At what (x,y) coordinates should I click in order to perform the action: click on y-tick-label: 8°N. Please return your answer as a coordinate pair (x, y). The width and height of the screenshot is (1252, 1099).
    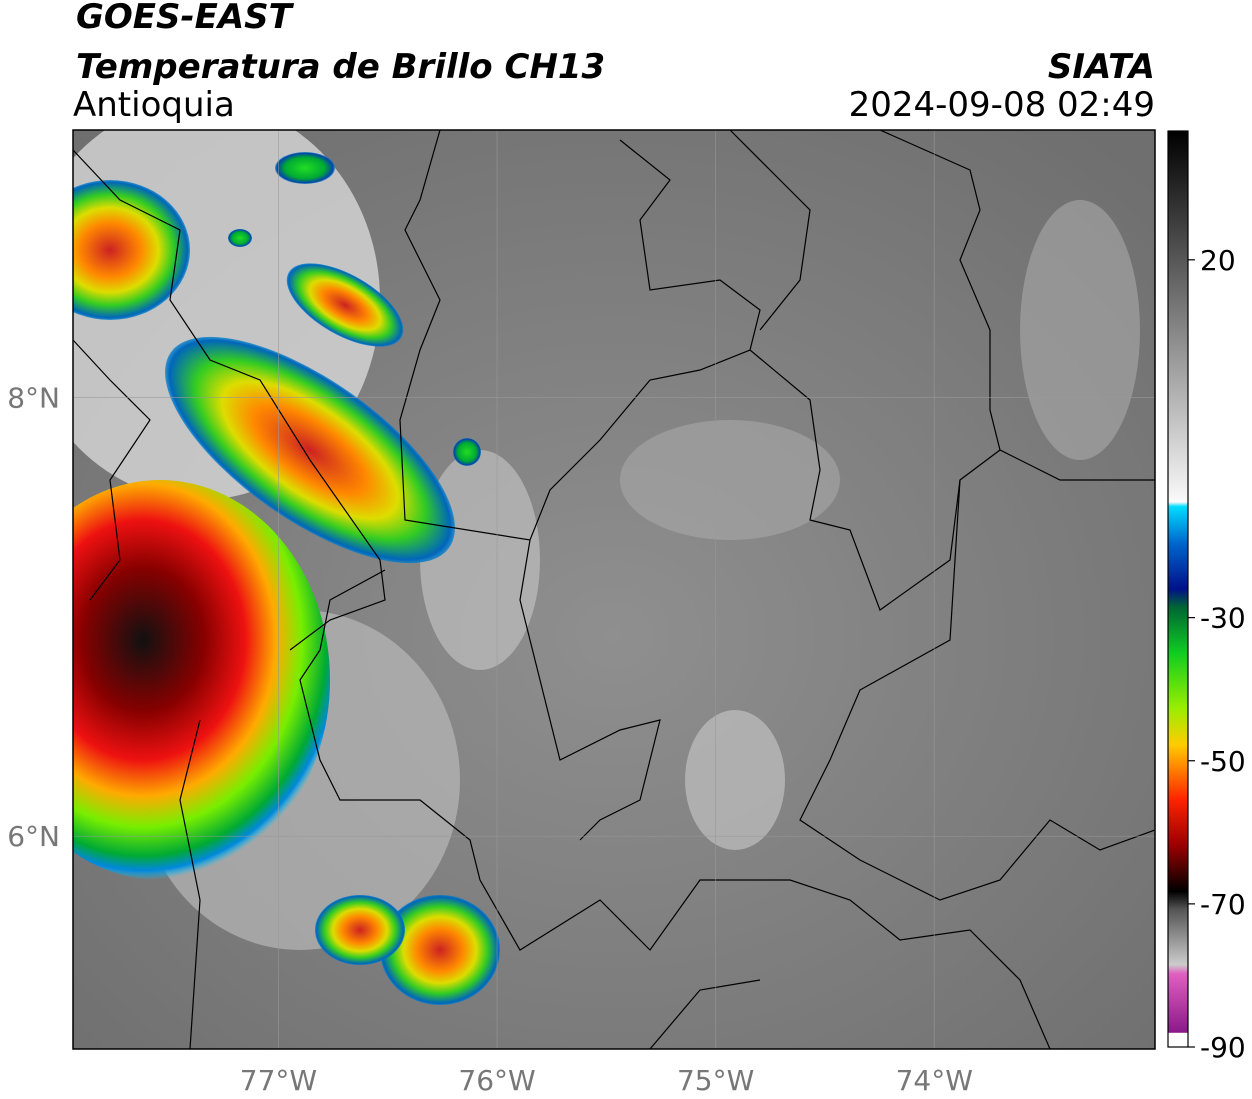
    Looking at the image, I should click on (33, 398).